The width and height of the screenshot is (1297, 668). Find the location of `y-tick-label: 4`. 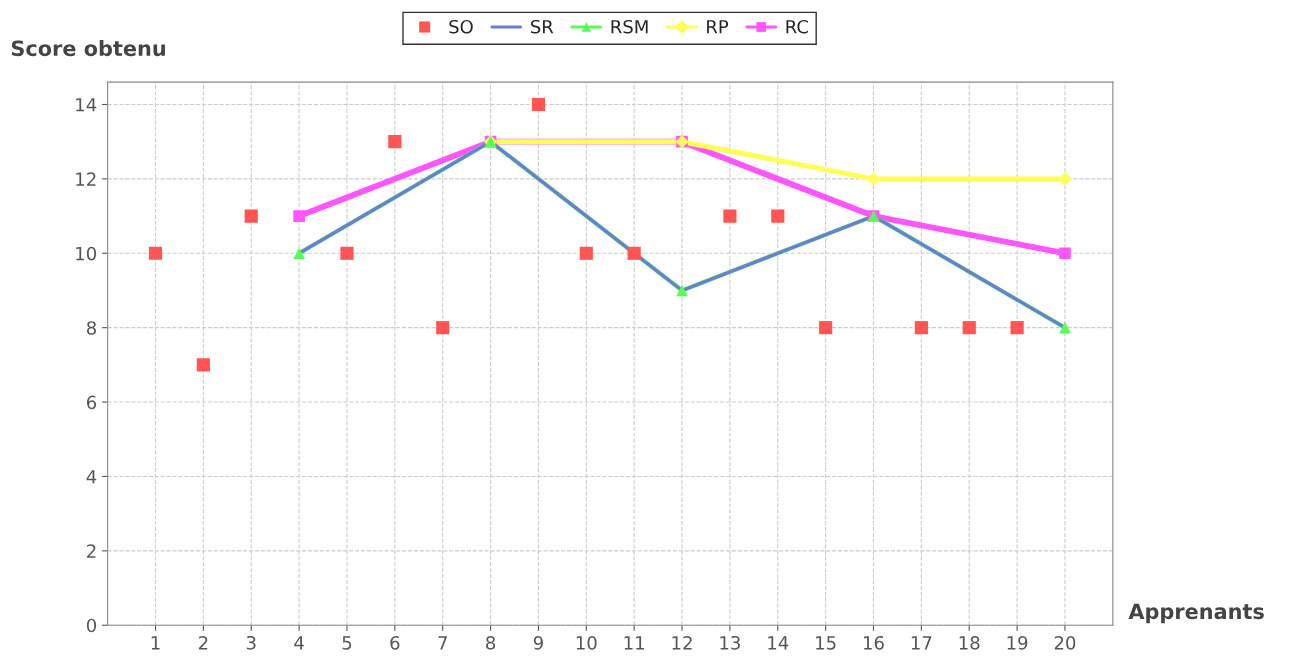

y-tick-label: 4 is located at coordinates (91, 477).